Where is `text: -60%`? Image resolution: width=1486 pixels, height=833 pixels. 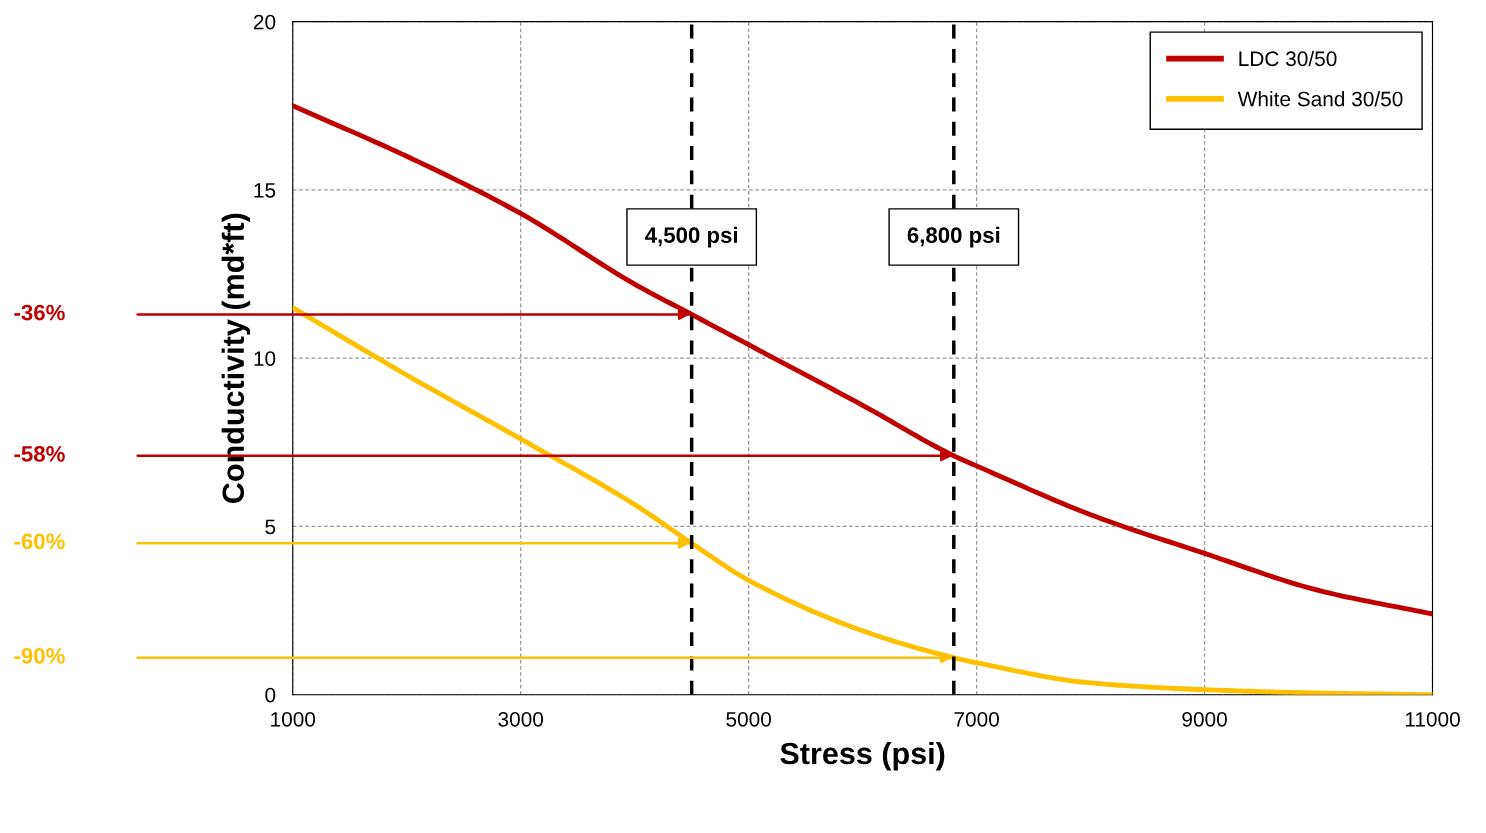
text: -60% is located at coordinates (39, 541).